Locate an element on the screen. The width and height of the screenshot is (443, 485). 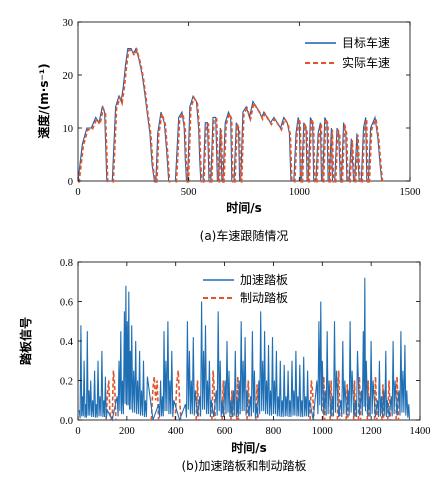
chart-b-ytick-label: 0.8 is located at coordinates (66, 263).